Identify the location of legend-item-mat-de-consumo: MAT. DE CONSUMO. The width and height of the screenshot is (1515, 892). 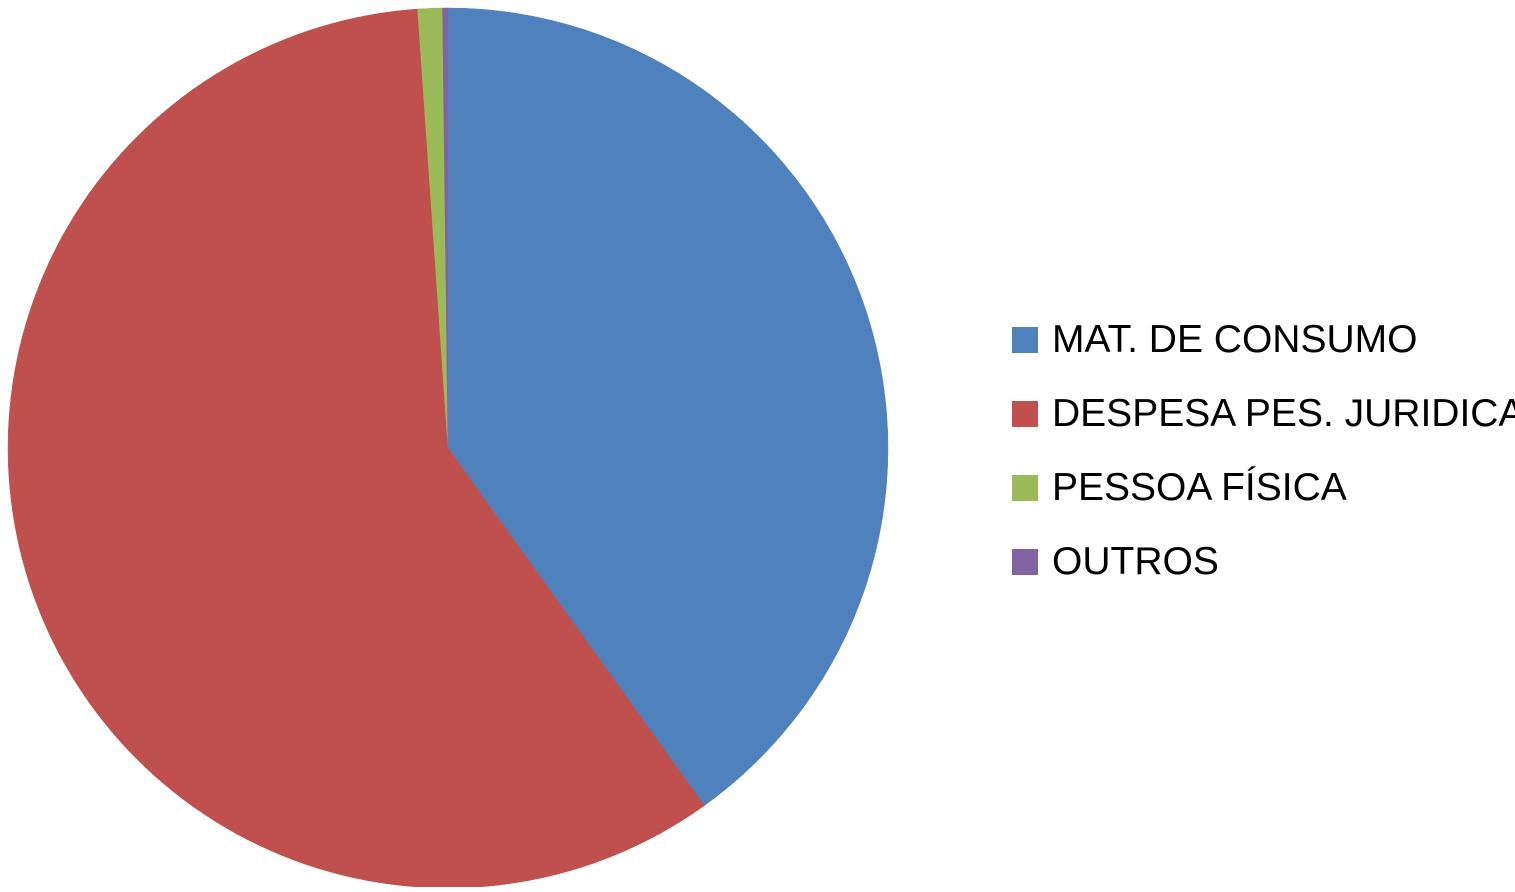
(1262, 340).